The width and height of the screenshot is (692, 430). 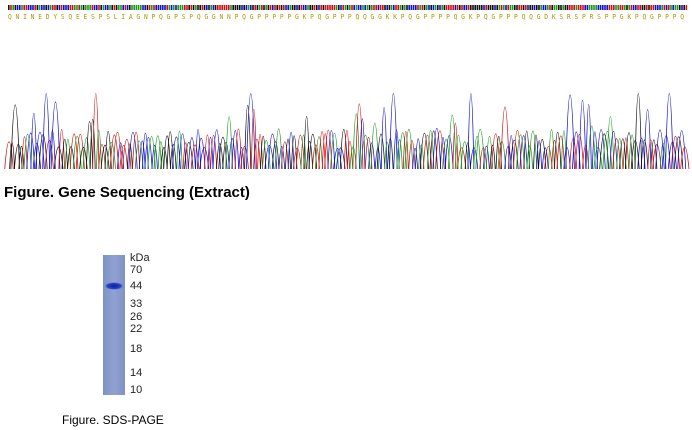 What do you see at coordinates (140, 258) in the screenshot?
I see `unit-label: kDa` at bounding box center [140, 258].